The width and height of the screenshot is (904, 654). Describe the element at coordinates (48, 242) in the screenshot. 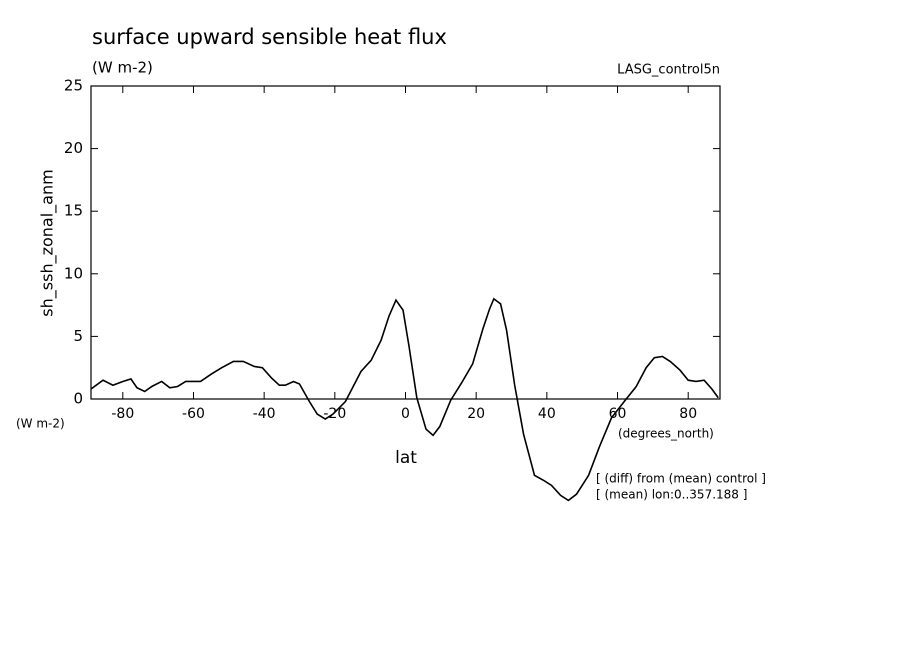

I see `y-axis-label: sh_ssh_zonal_anm` at that location.